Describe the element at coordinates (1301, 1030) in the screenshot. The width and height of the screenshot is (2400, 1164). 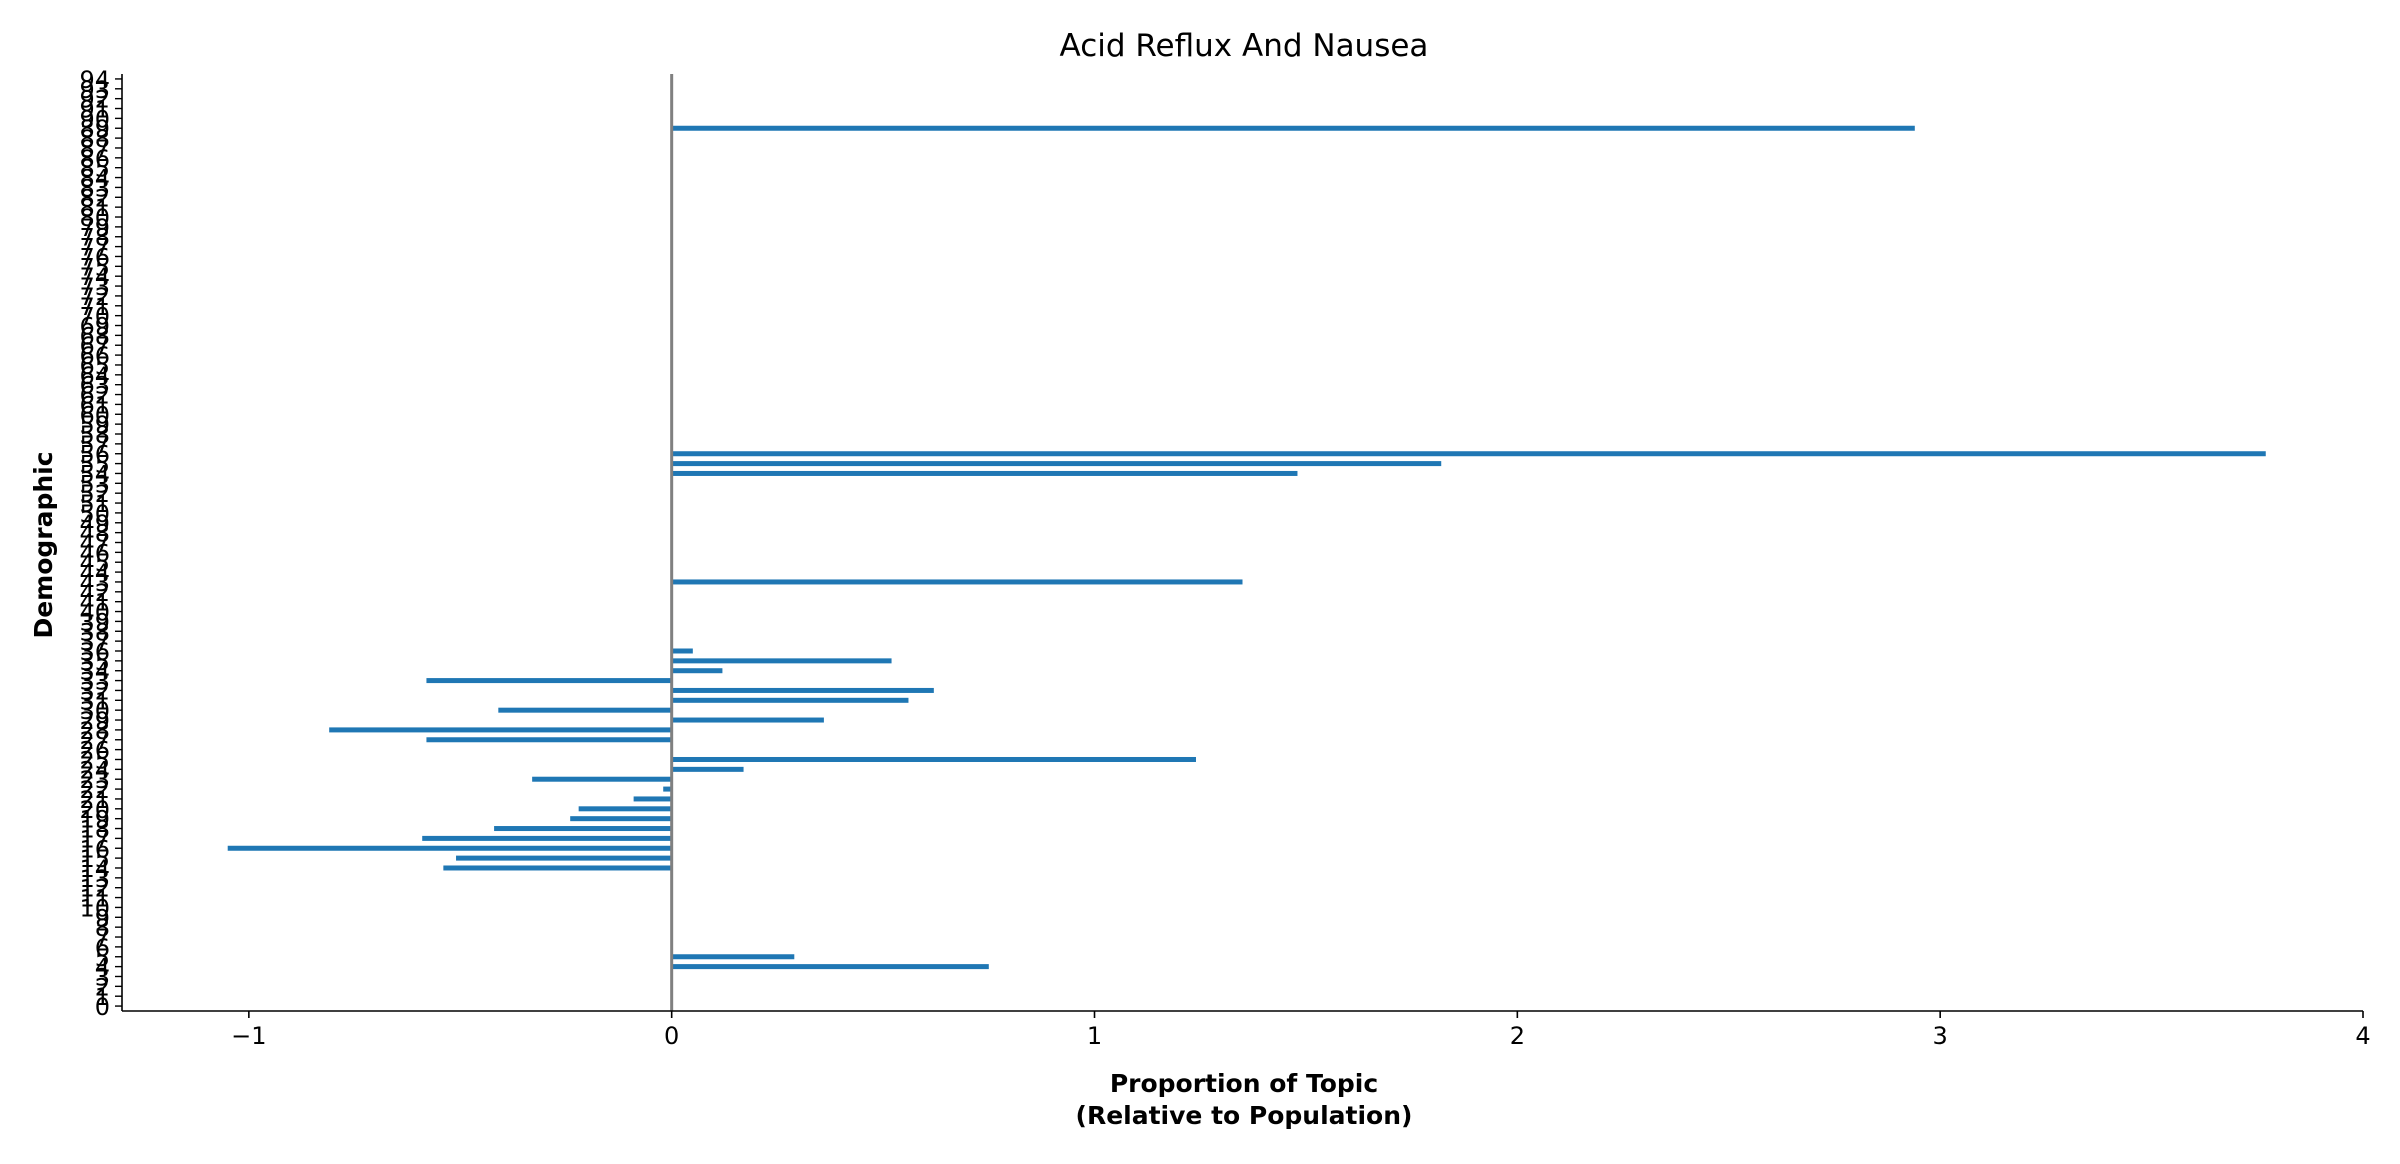
I see `x-axis-ticks: −1 0 1 2 3 4` at that location.